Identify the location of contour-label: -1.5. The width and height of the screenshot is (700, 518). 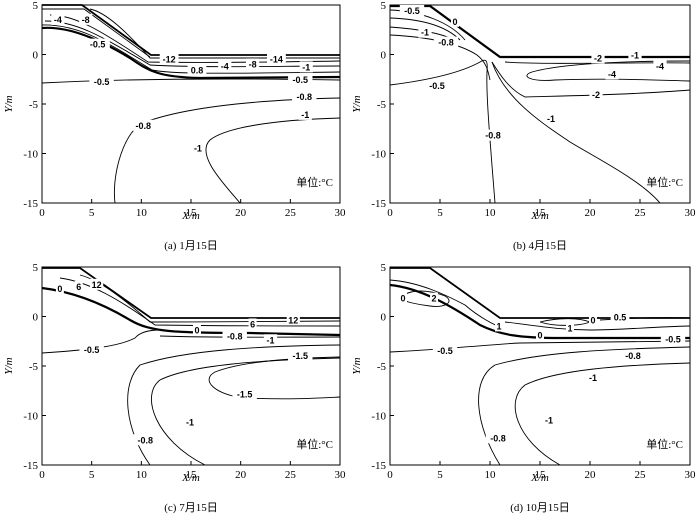
(245, 395).